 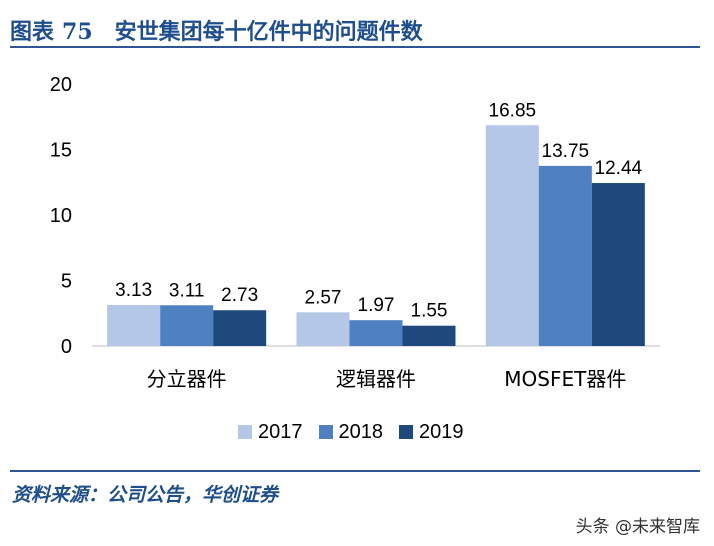 What do you see at coordinates (133, 290) in the screenshot?
I see `data-label: 3.13` at bounding box center [133, 290].